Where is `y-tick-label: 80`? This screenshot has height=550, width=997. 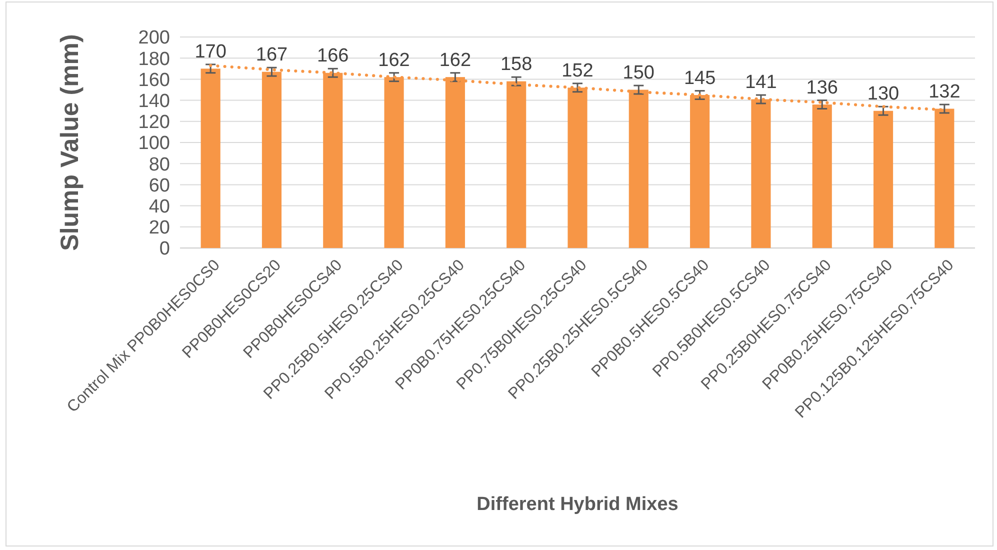 y-tick-label: 80 is located at coordinates (159, 165).